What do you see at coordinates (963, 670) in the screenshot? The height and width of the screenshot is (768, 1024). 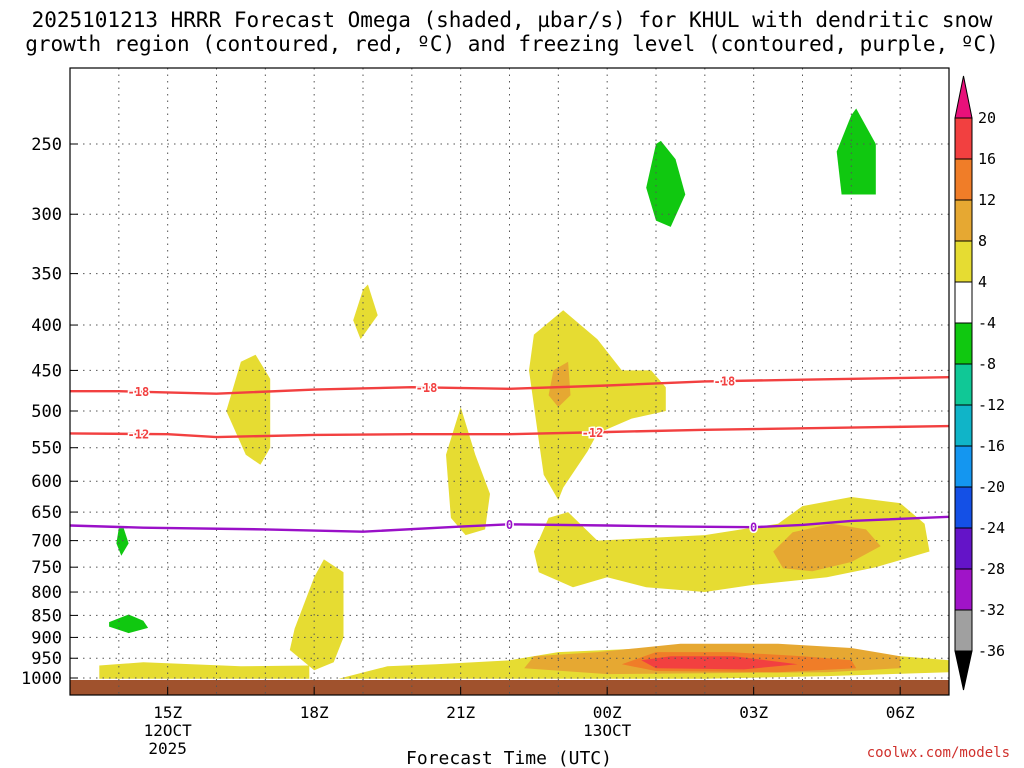 I see `colorbar-cap-bottom` at bounding box center [963, 670].